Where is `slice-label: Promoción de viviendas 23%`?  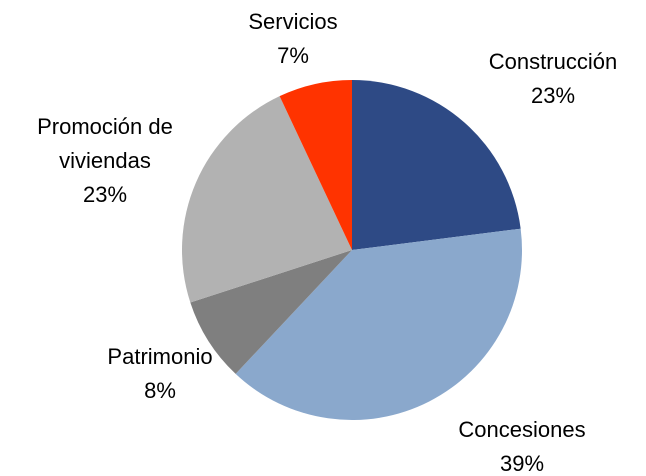
slice-label: Promoción de viviendas 23% is located at coordinates (105, 161).